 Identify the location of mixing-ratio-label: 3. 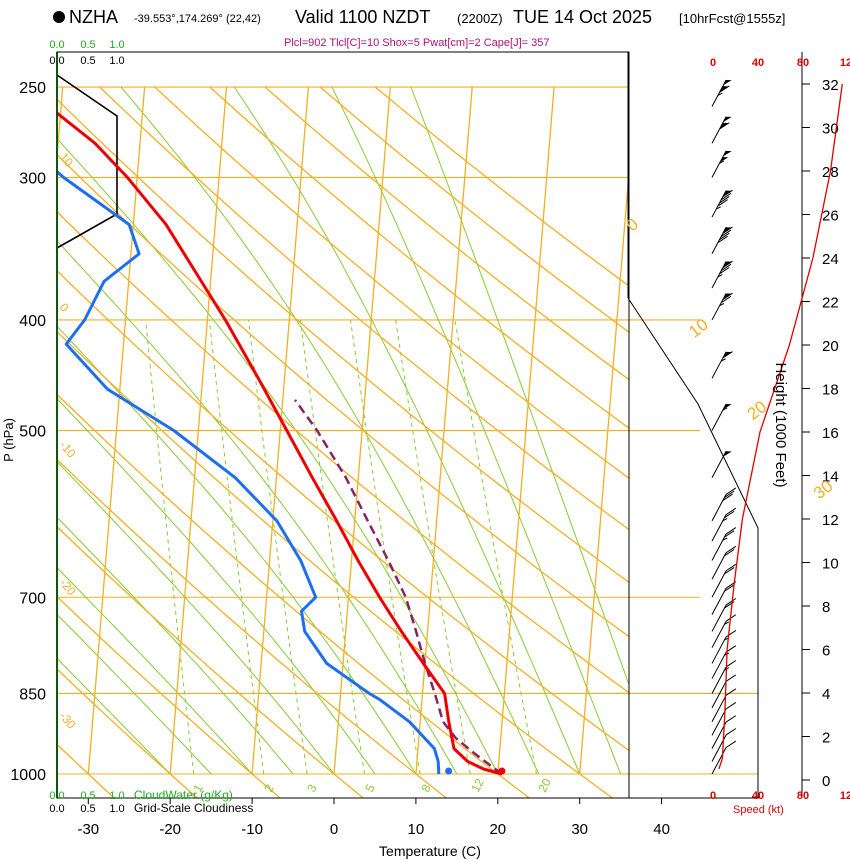
(312, 788).